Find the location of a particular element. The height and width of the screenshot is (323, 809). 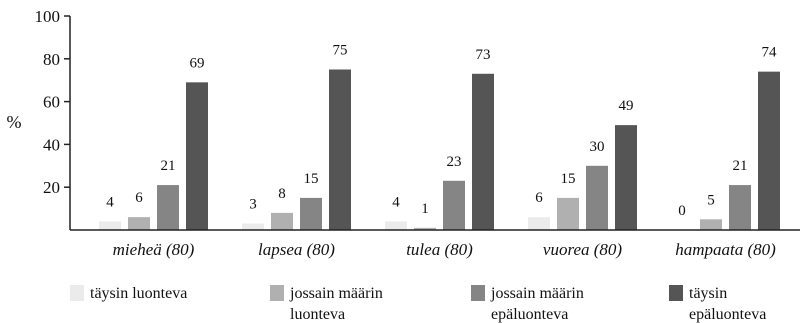

bar-value-label: 8 is located at coordinates (282, 194).